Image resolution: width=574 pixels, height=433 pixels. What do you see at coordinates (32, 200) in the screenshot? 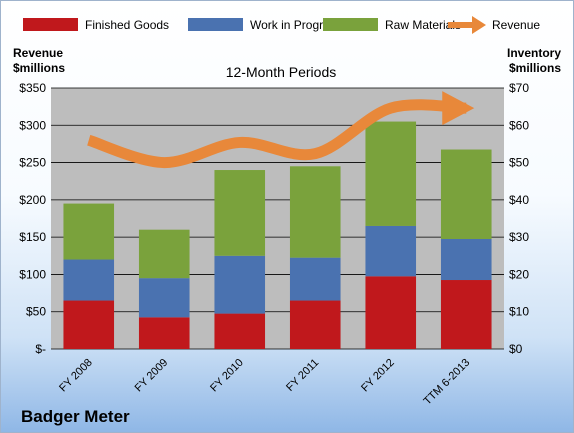
I see `left-tick-label: $200` at bounding box center [32, 200].